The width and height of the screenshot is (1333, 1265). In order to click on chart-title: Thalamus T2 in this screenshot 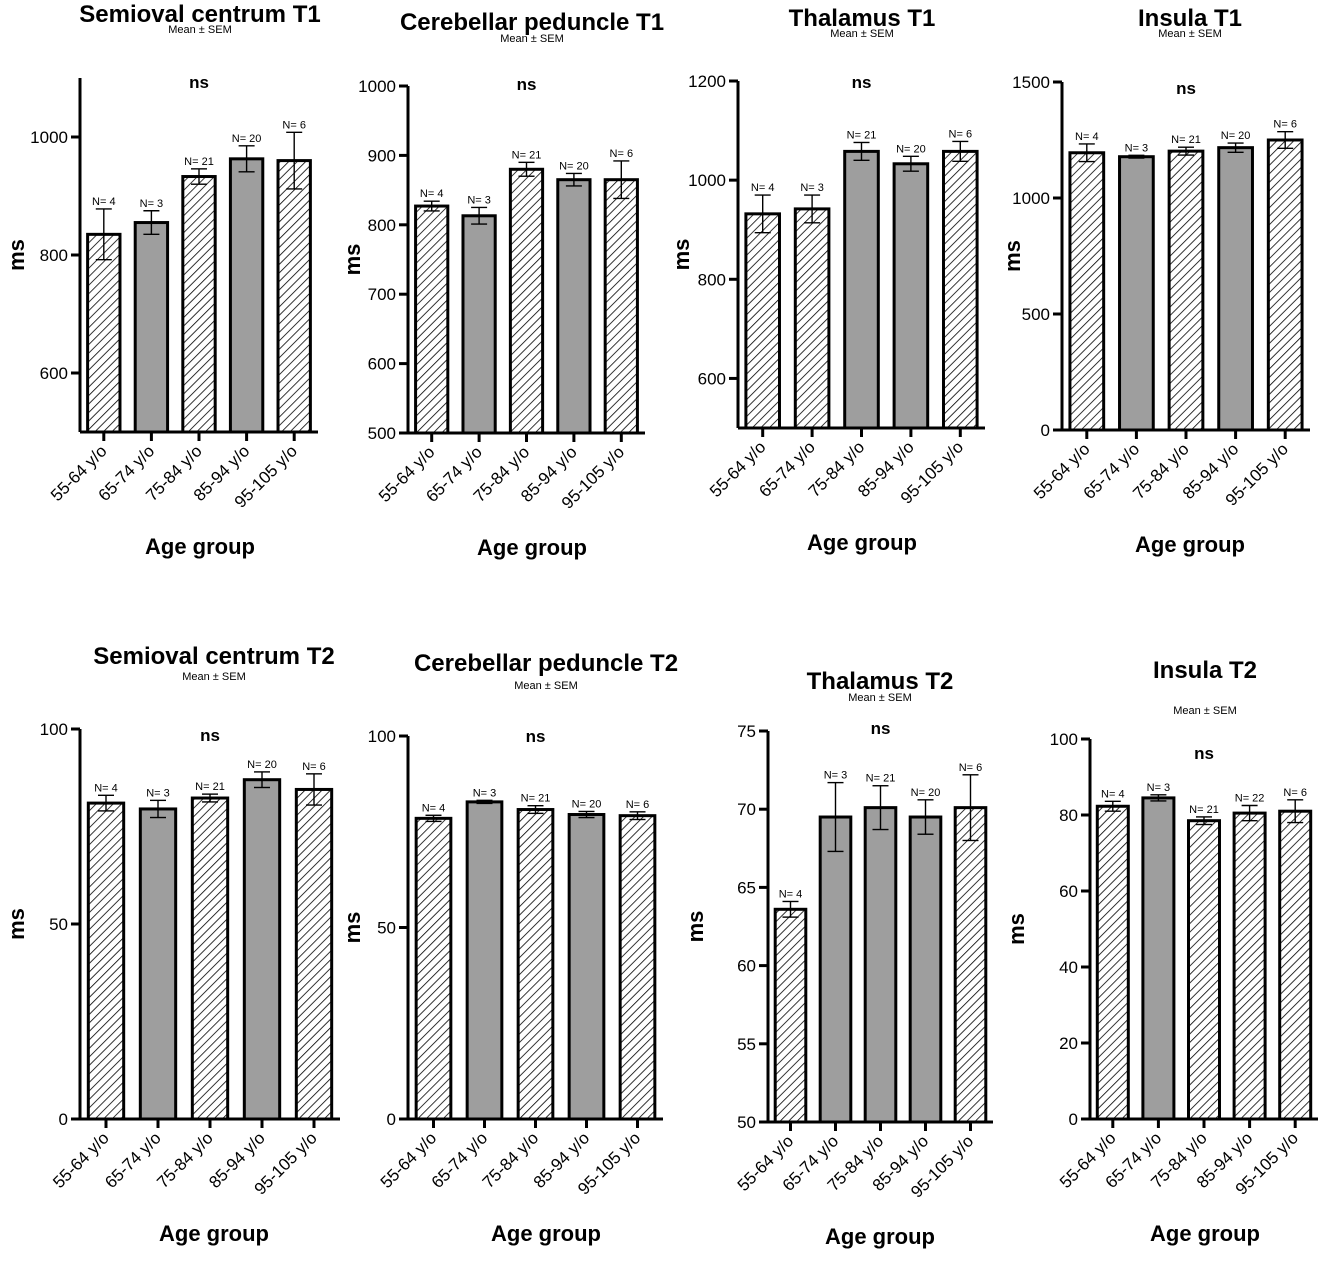, I will do `click(880, 681)`.